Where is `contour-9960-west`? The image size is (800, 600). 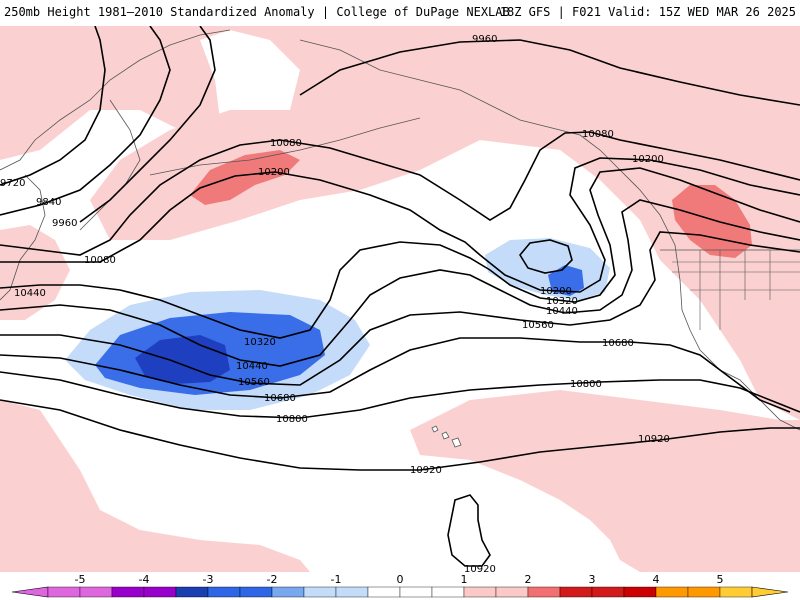
contour-9960-west is located at coordinates (147, 124).